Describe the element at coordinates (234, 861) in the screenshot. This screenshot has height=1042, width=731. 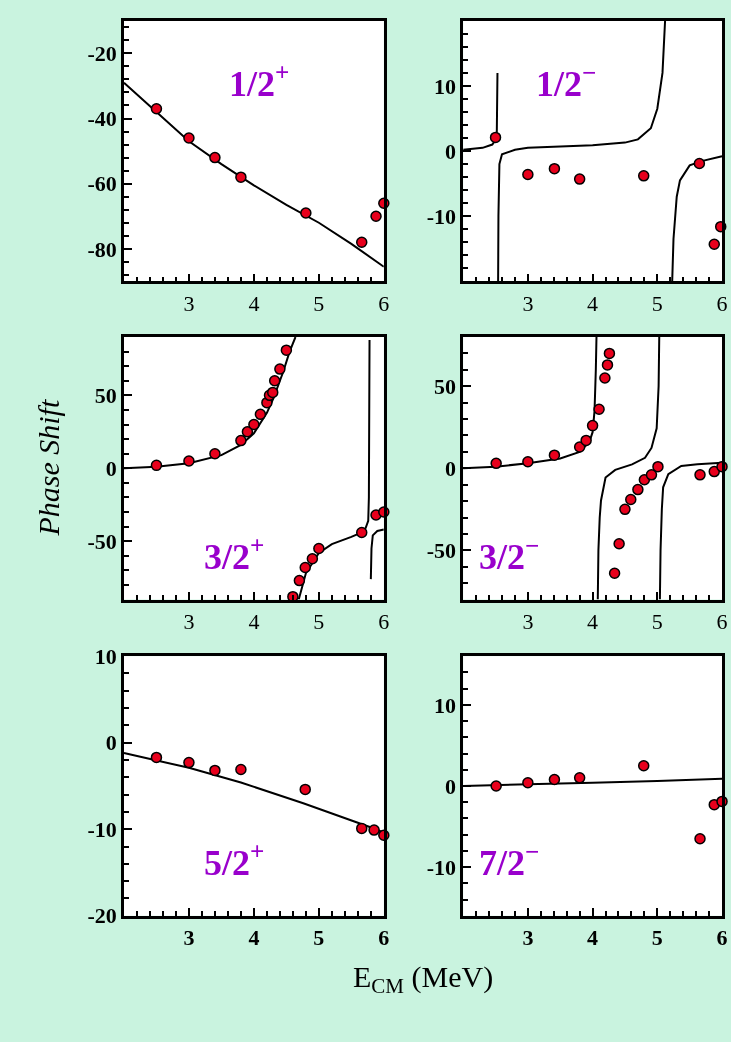
I see `annotation: 5/2$^{+}$` at that location.